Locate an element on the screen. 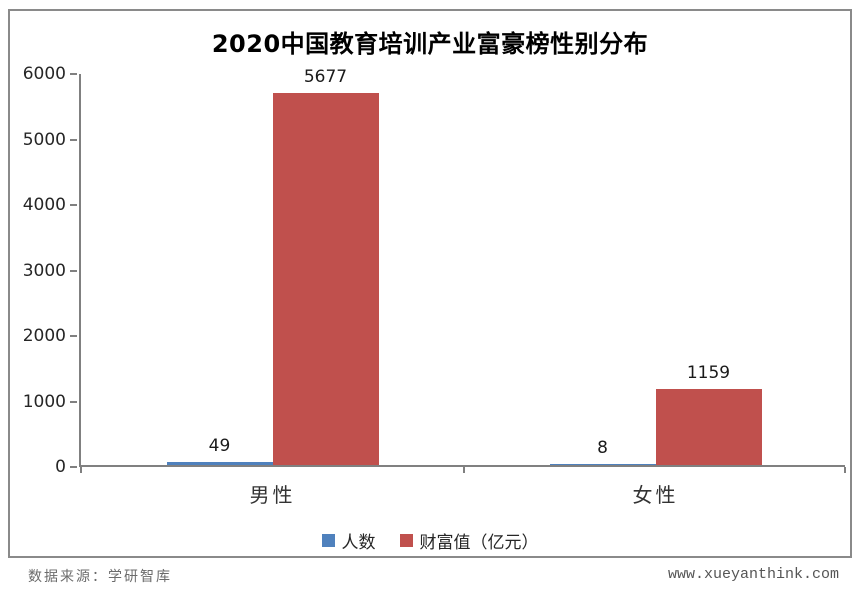 The image size is (865, 592). bar-value-label: 5677 is located at coordinates (325, 77).